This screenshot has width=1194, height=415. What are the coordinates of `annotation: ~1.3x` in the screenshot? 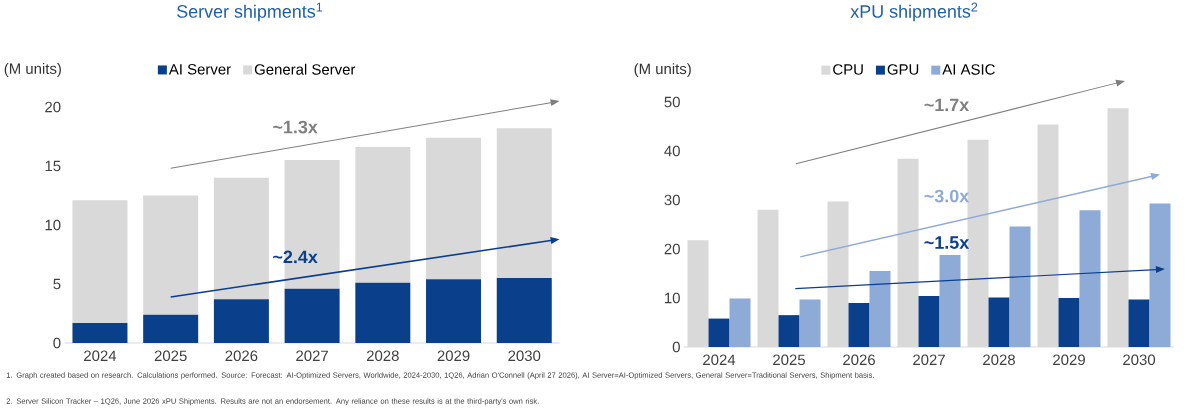 It's located at (295, 127).